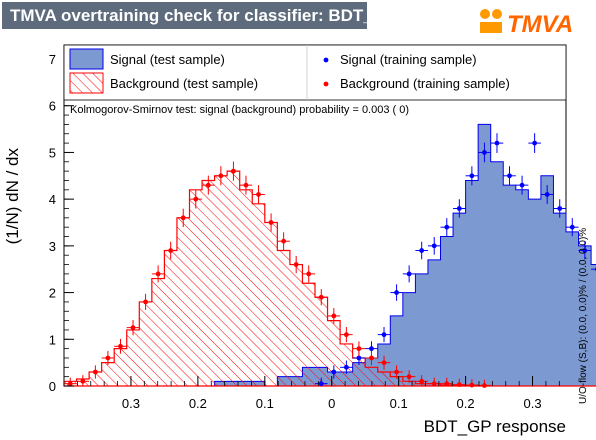 The height and width of the screenshot is (440, 596). What do you see at coordinates (86, 59) in the screenshot?
I see `legend-signal-test-swatch` at bounding box center [86, 59].